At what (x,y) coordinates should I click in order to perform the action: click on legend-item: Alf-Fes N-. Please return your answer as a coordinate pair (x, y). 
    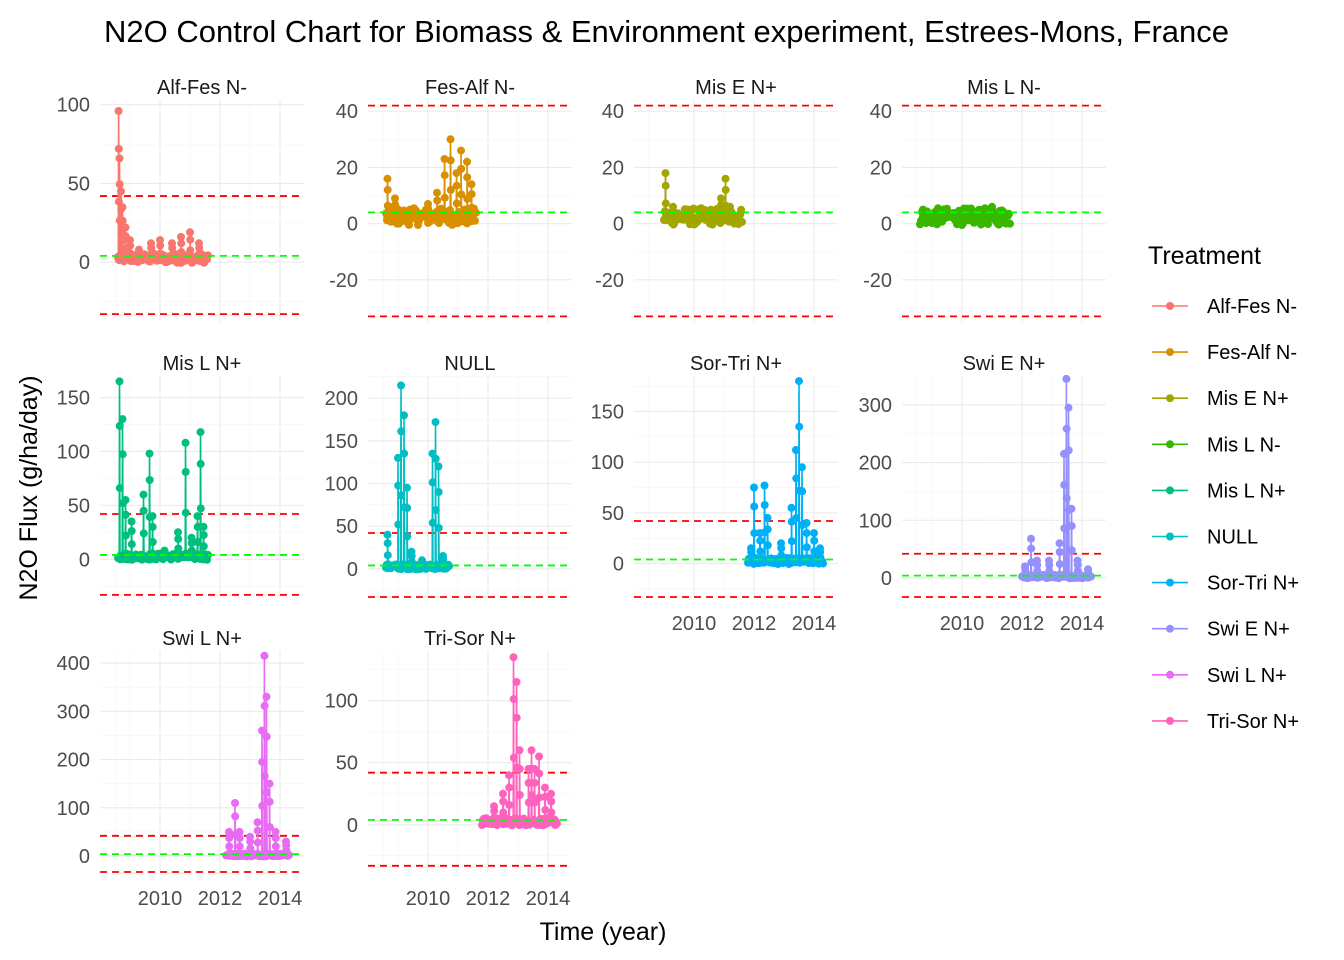
    Looking at the image, I should click on (1224, 307).